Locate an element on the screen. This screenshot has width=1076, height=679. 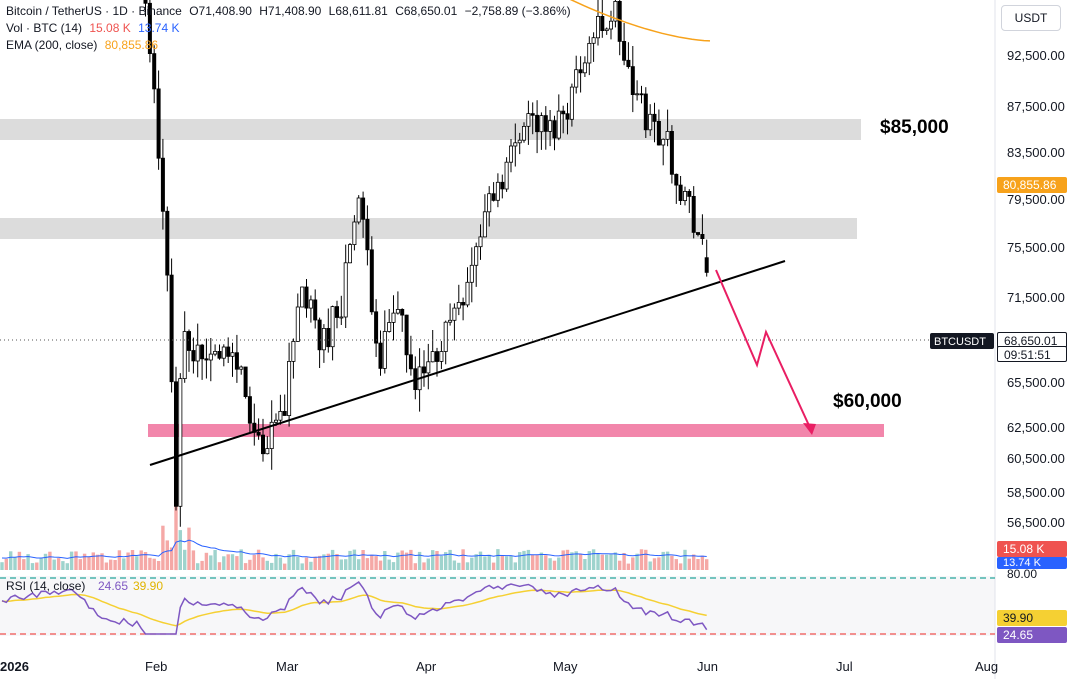
volume-label: Vol · BTC (14) is located at coordinates (44, 28).